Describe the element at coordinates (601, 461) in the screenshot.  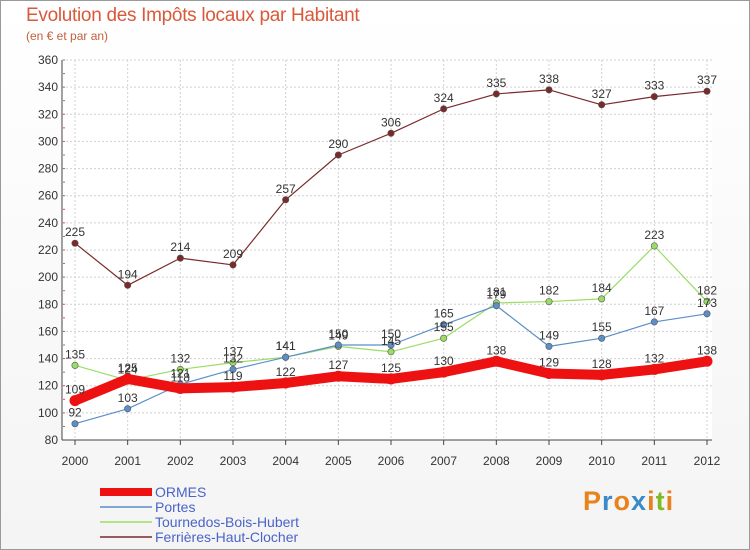
I see `x-tick-label: 2010` at that location.